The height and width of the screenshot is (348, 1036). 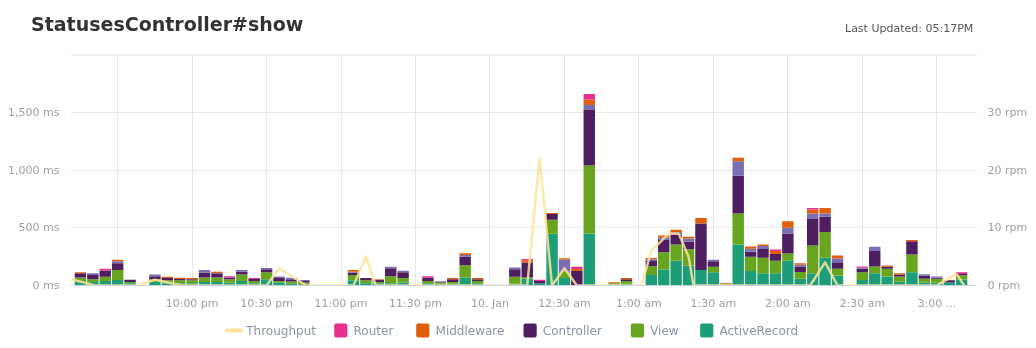 I want to click on y-tick-label: 0 ms, so click(x=46, y=285).